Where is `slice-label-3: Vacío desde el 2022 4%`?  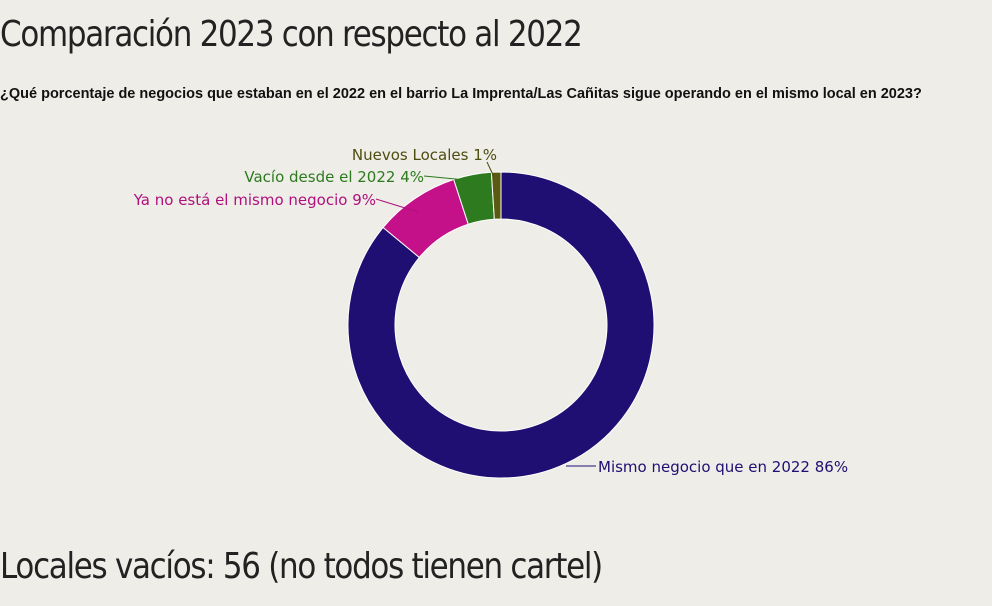 slice-label-3: Vacío desde el 2022 4% is located at coordinates (334, 177).